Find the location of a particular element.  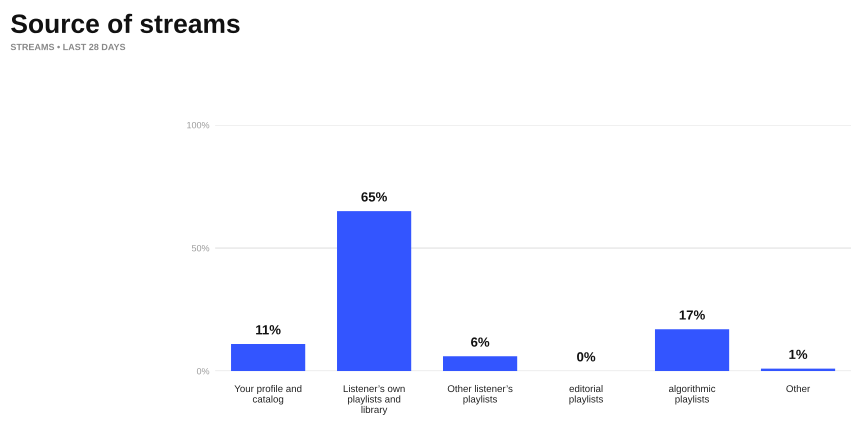

y-tick-label: 0% is located at coordinates (203, 371).